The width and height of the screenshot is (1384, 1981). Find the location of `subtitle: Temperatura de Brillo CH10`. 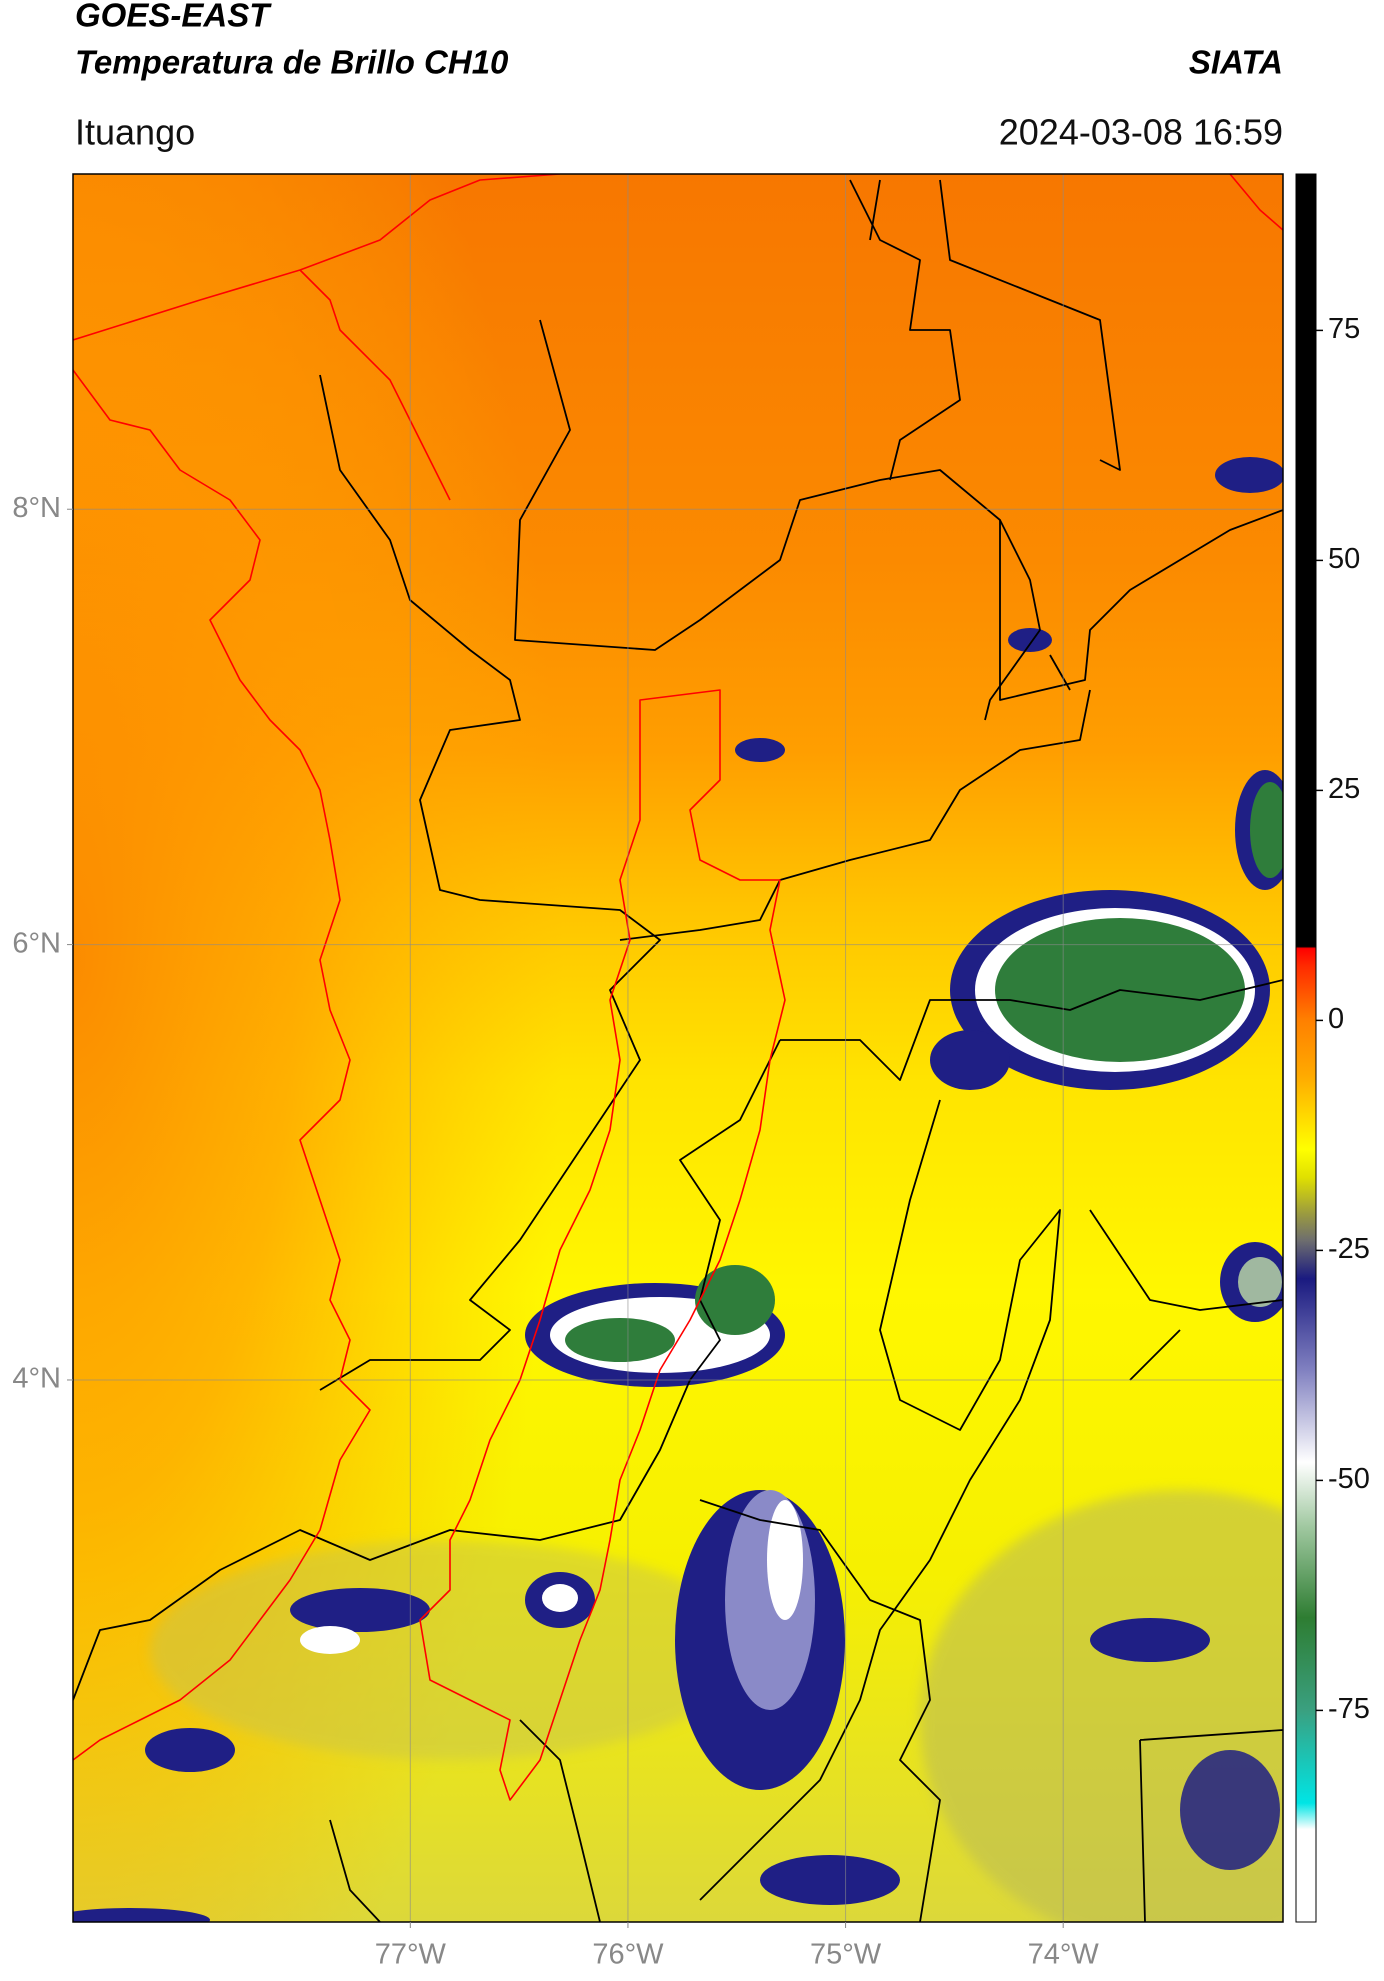

subtitle: Temperatura de Brillo CH10 is located at coordinates (292, 62).